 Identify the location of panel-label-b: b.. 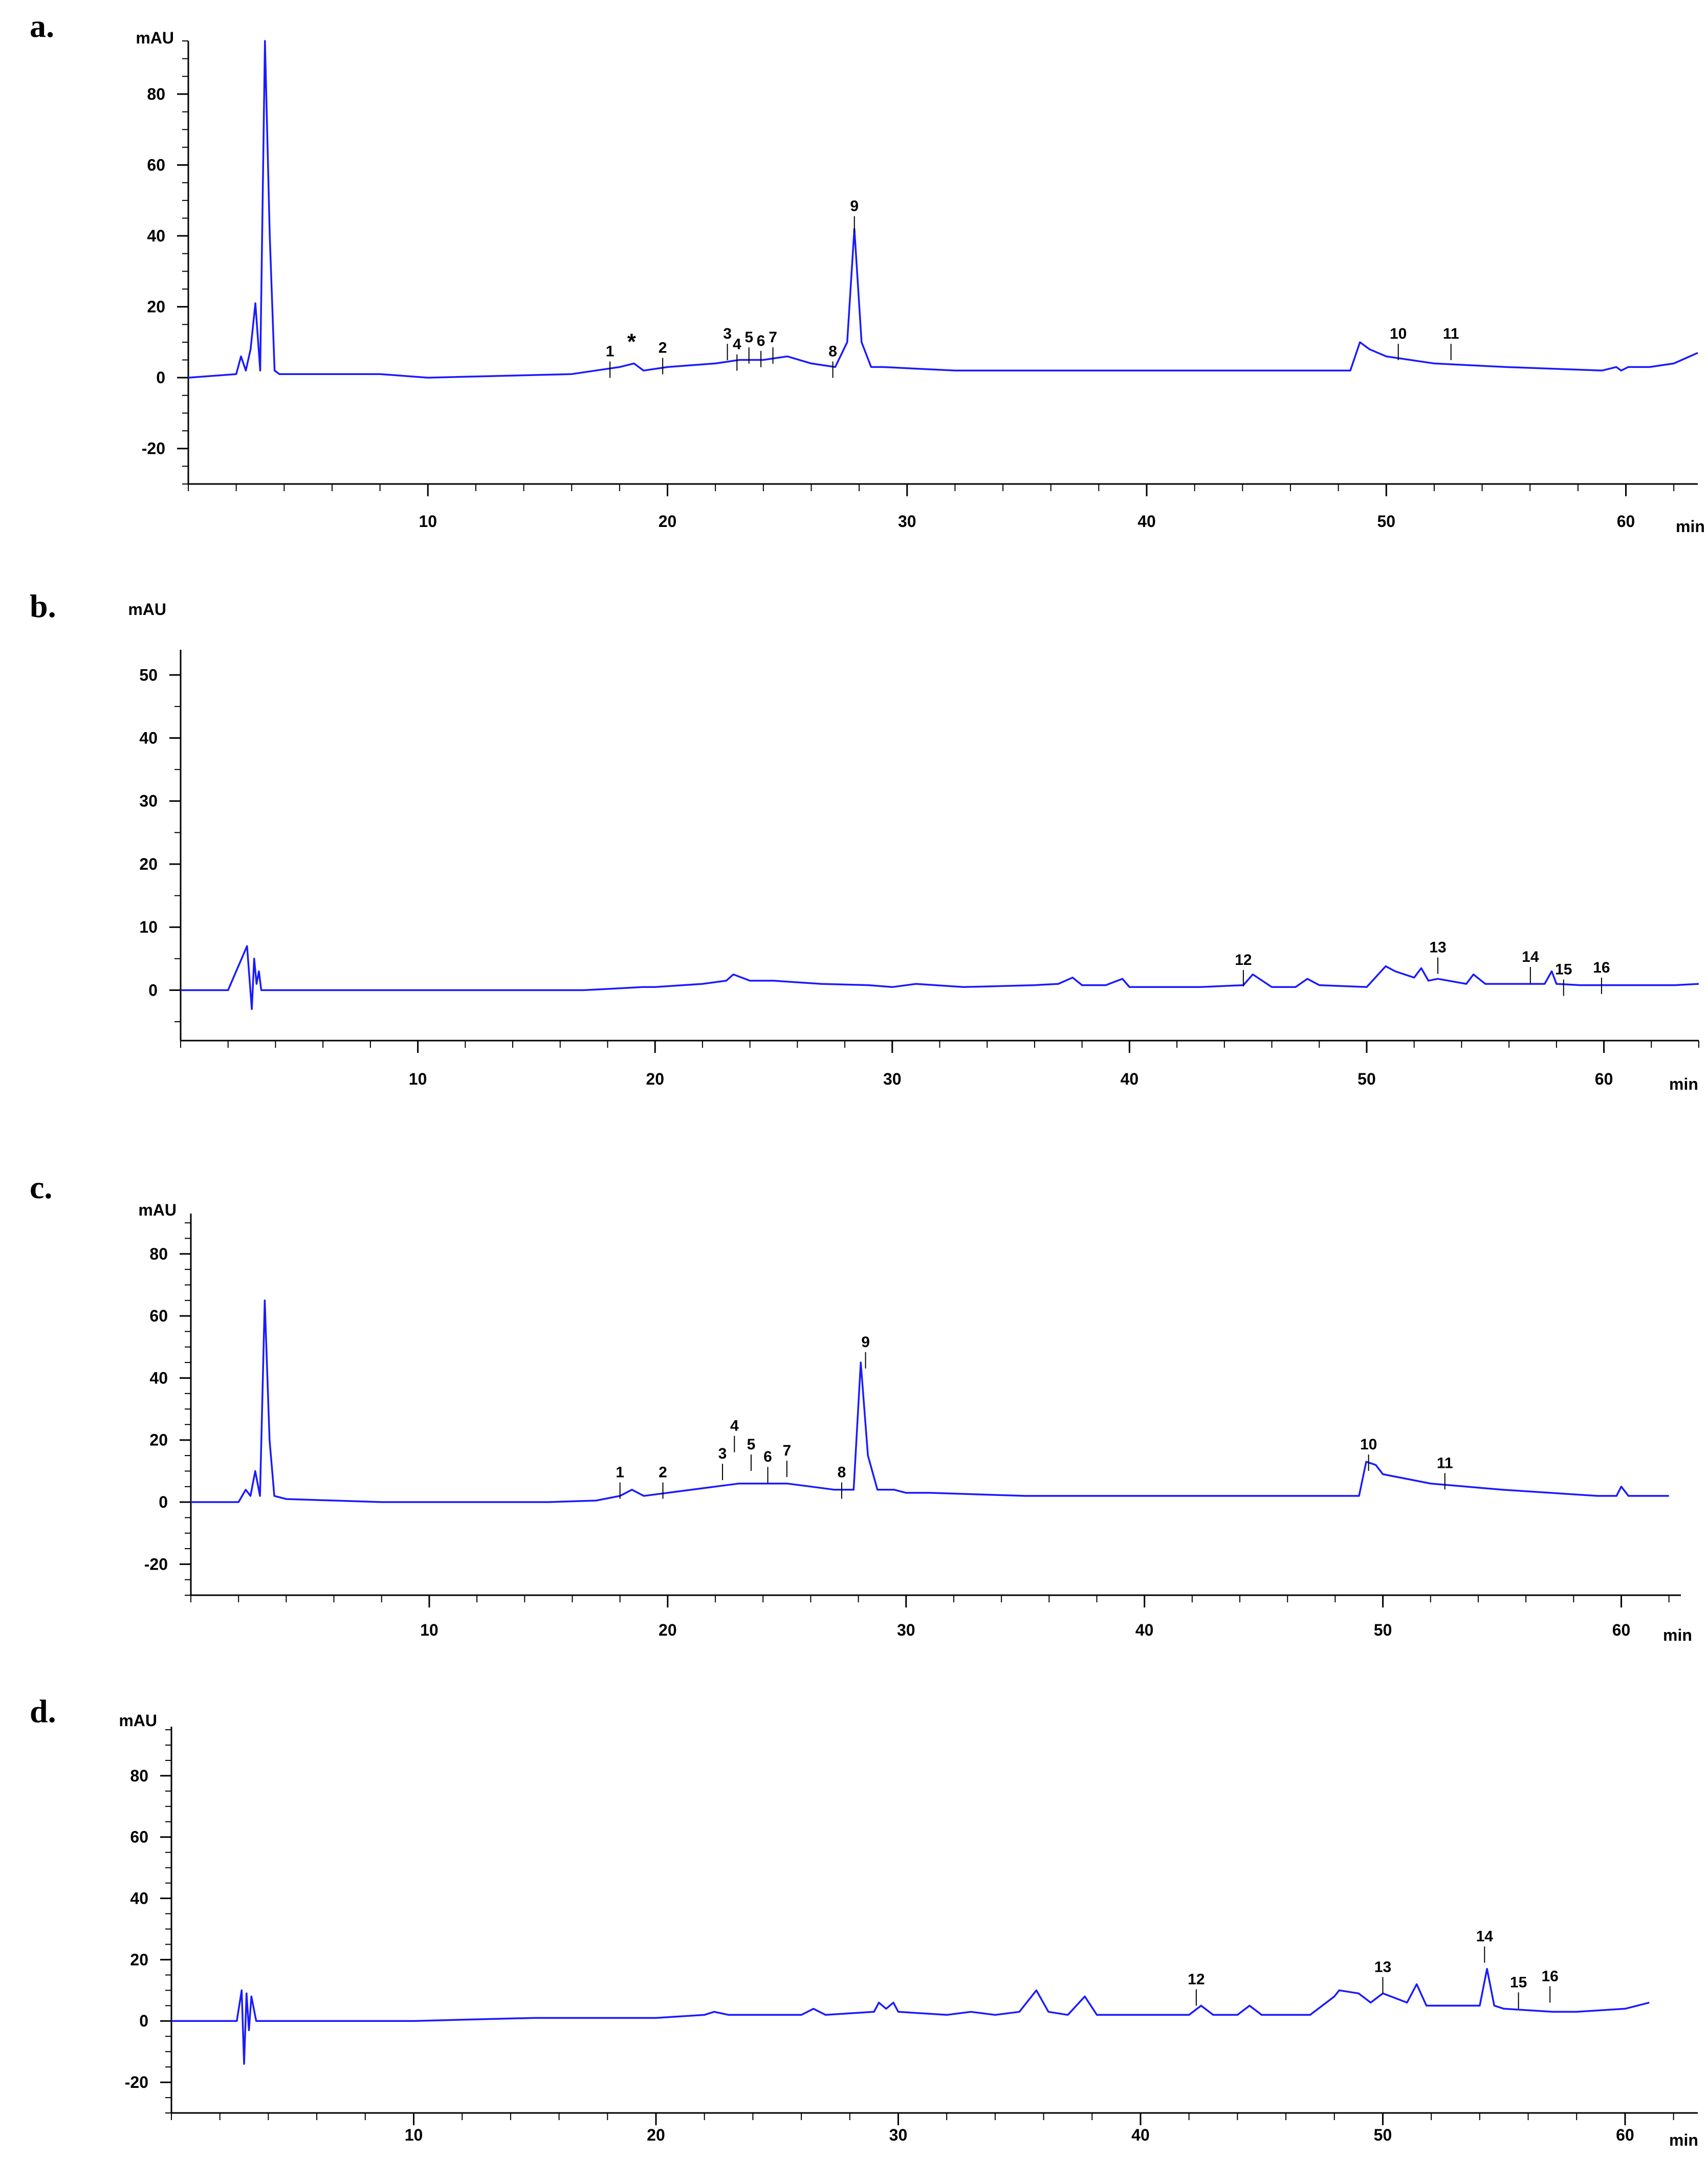
(43, 606).